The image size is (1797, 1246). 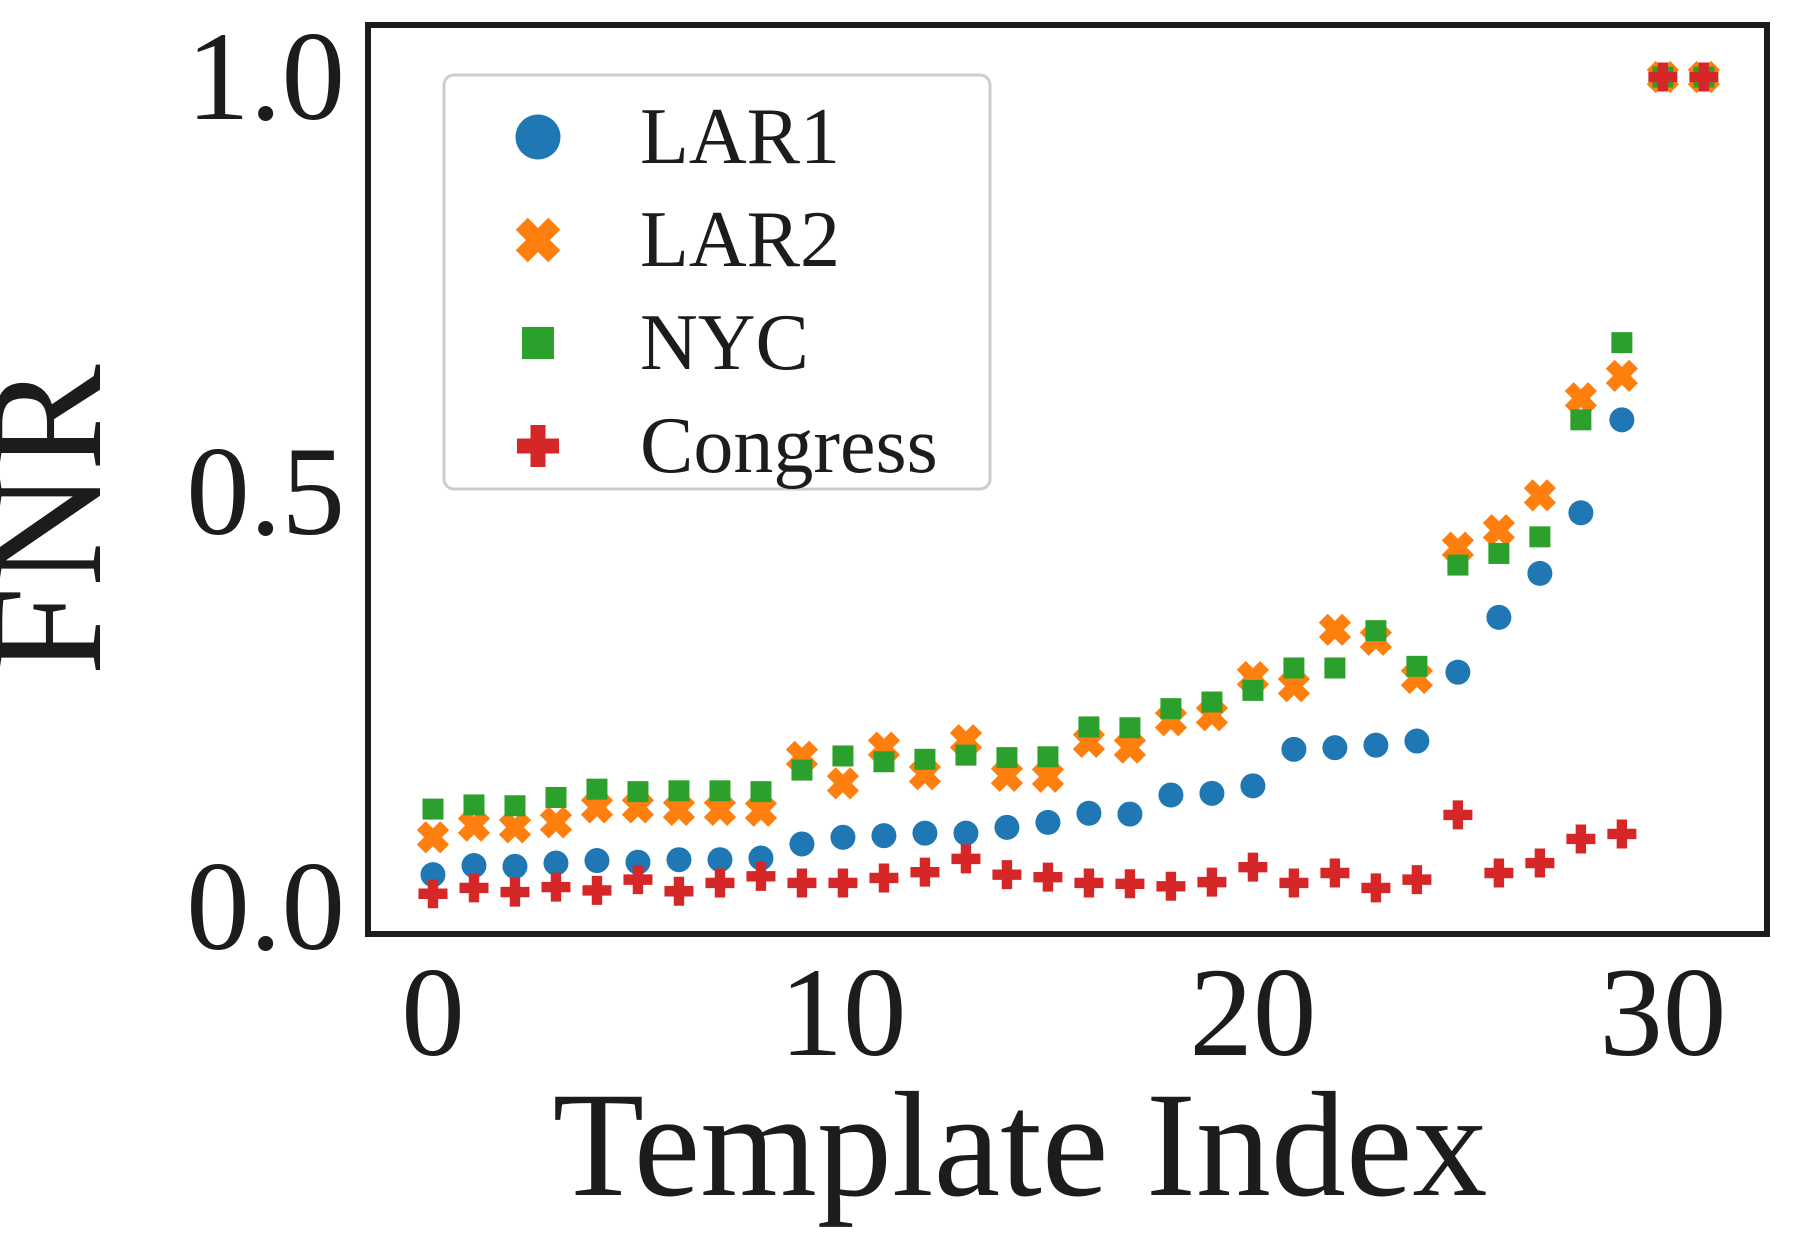 I want to click on legend-marker-LAR2, so click(x=538, y=240).